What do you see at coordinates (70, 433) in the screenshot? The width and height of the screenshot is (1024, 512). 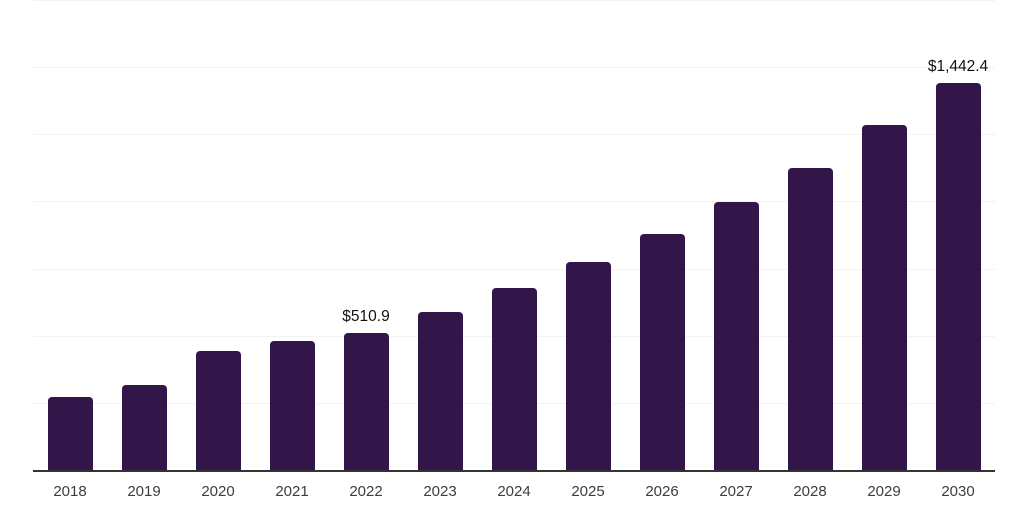 I see `bar-2018` at bounding box center [70, 433].